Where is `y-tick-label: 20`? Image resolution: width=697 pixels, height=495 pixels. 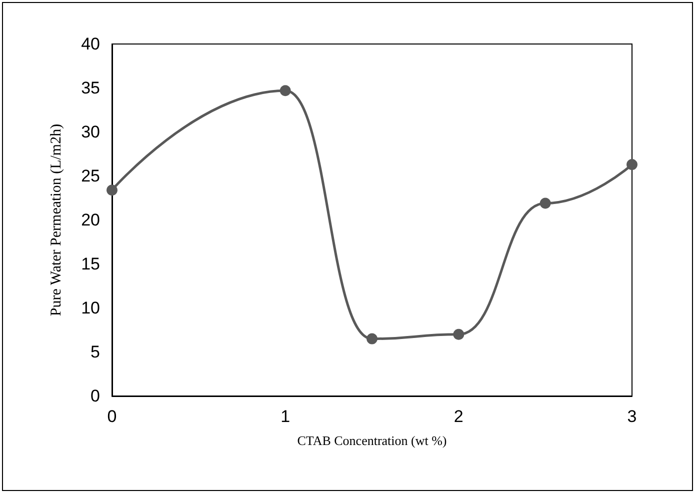
y-tick-label: 20 is located at coordinates (90, 220).